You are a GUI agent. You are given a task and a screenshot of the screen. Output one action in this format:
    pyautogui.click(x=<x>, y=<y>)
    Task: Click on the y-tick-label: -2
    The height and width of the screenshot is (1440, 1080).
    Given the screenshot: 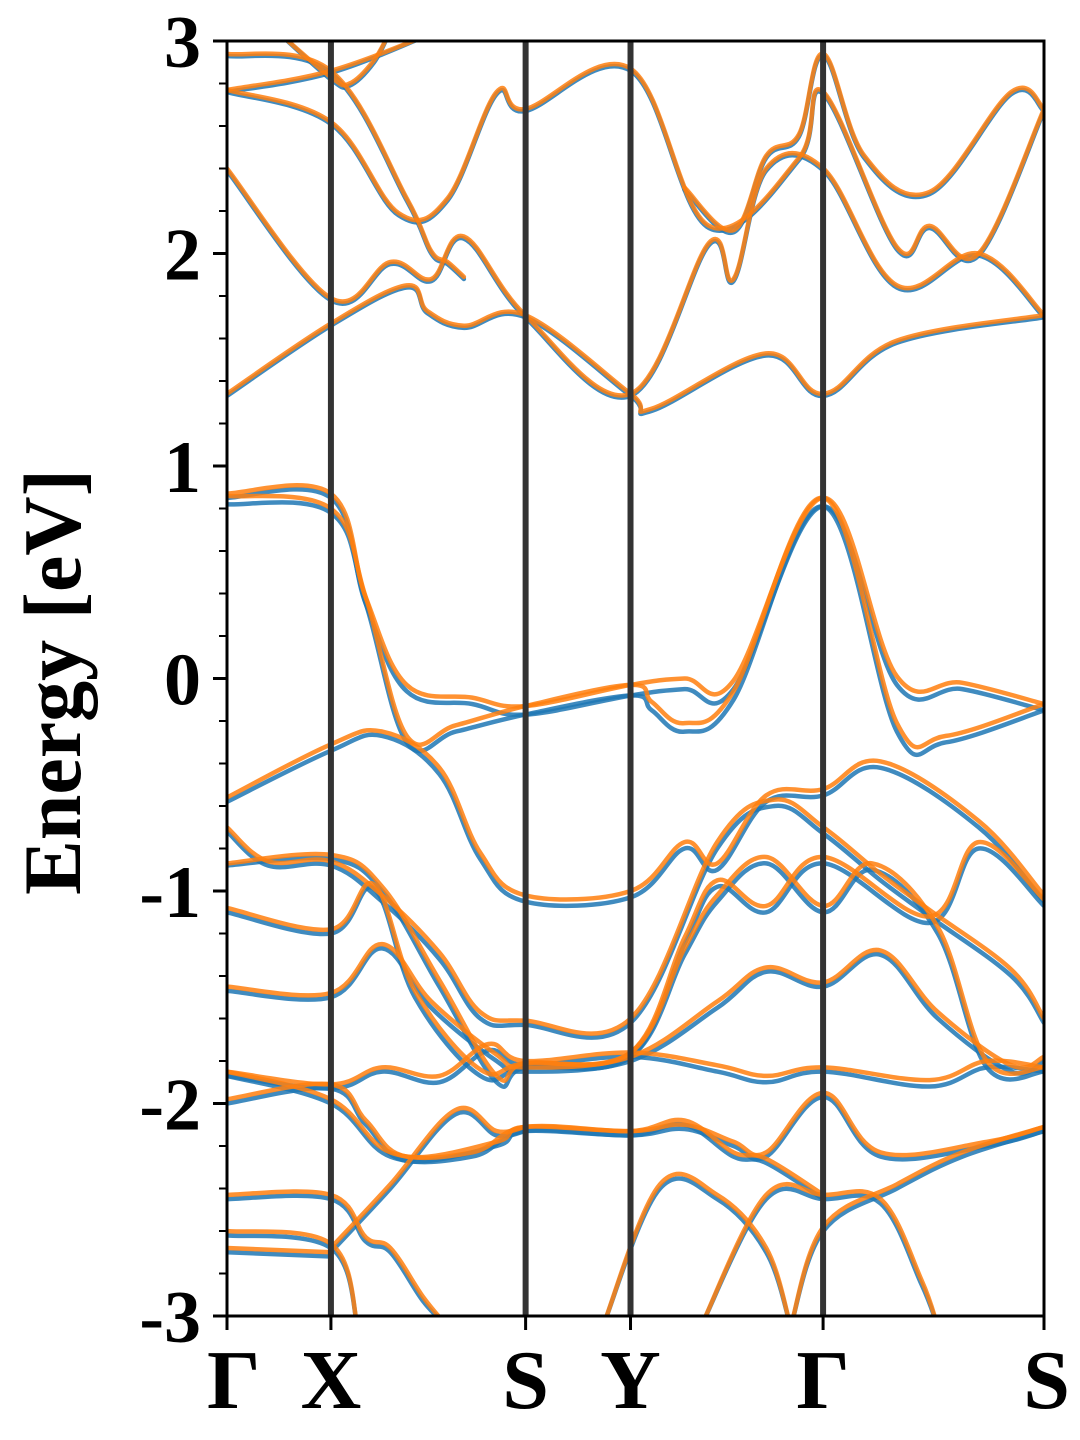 What is the action you would take?
    pyautogui.click(x=170, y=1106)
    